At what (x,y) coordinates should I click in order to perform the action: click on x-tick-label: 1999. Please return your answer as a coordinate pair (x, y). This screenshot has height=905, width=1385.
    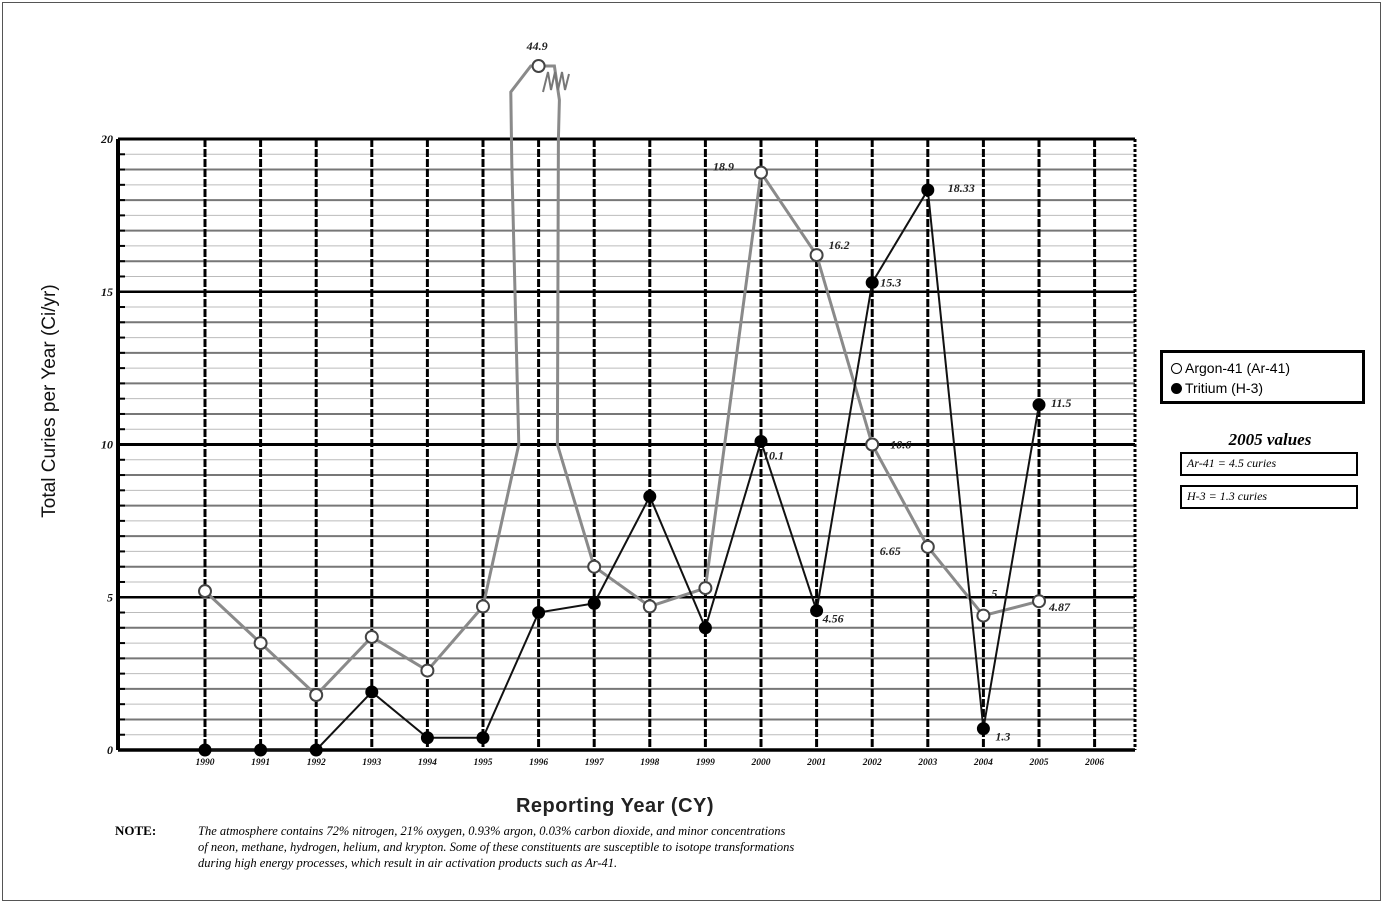
    Looking at the image, I should click on (705, 763).